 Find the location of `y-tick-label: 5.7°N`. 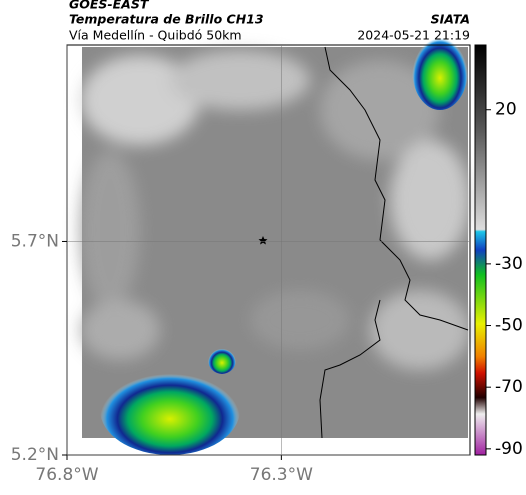

y-tick-label: 5.7°N is located at coordinates (35, 241).